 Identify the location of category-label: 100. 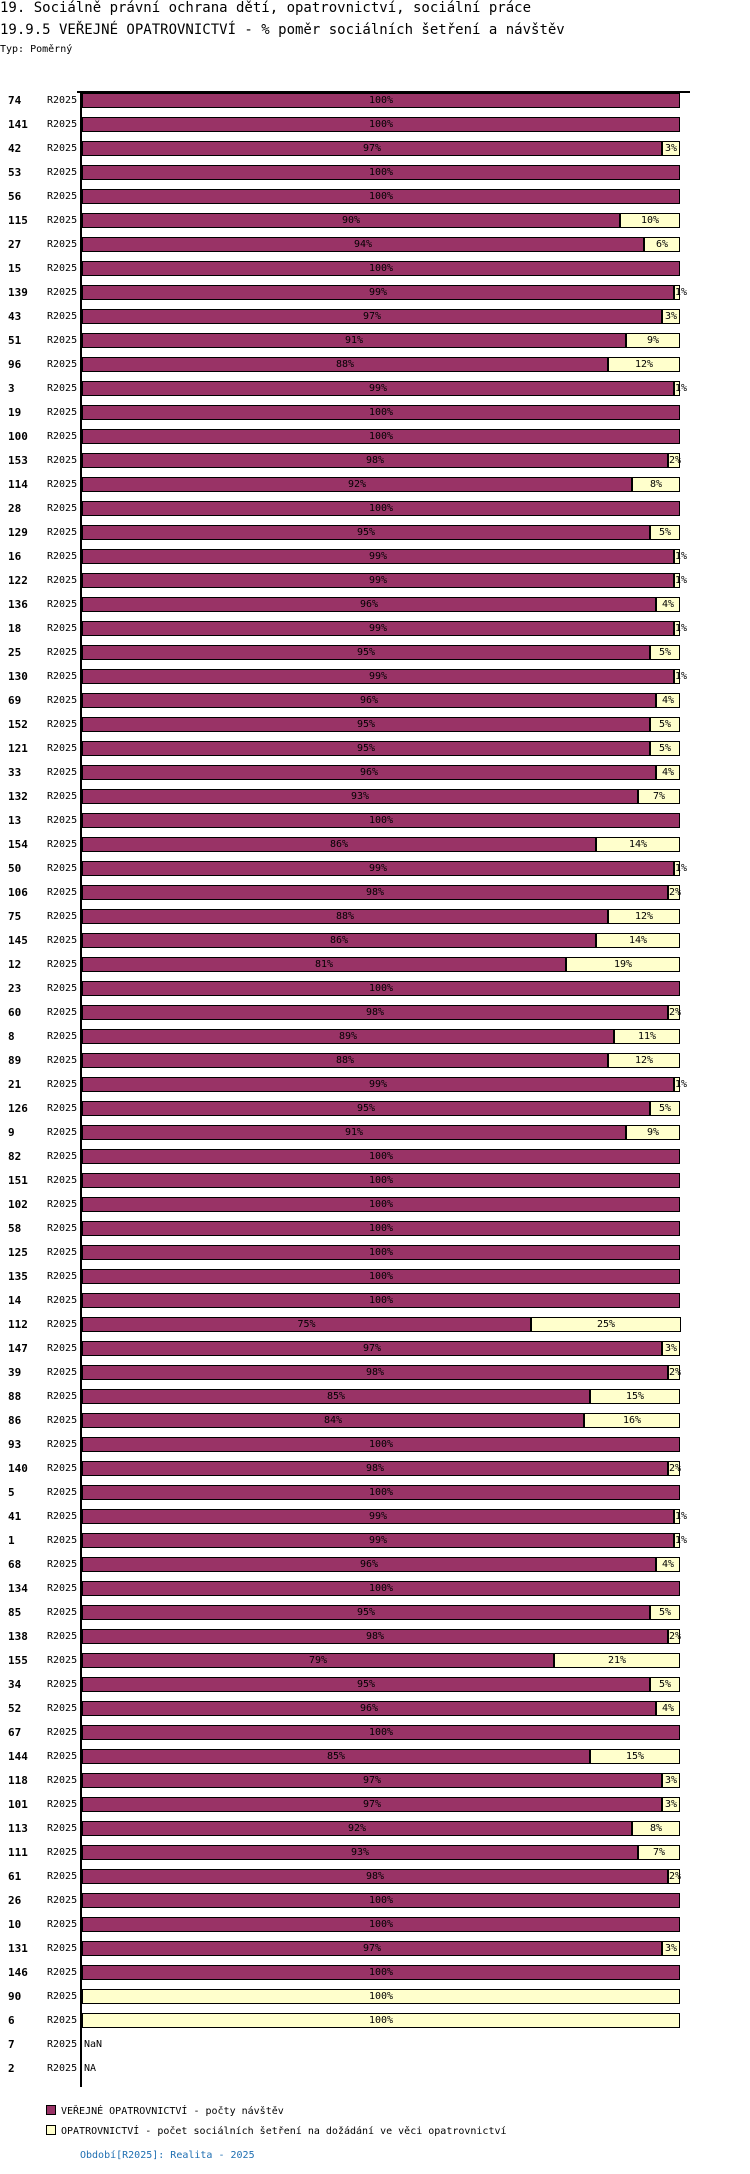
(18, 436).